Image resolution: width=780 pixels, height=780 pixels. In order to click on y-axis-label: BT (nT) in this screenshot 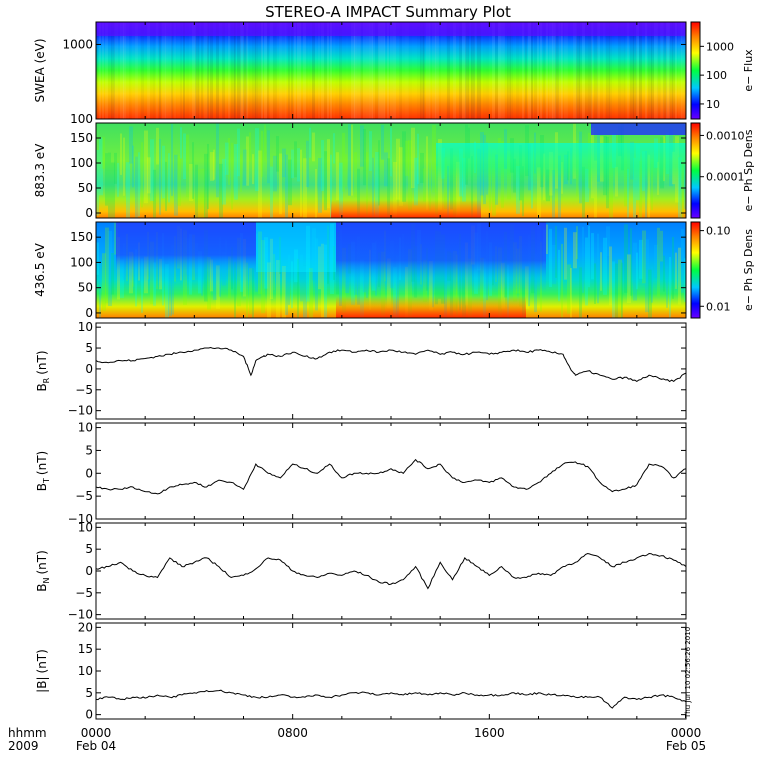, I will do `click(43, 471)`.